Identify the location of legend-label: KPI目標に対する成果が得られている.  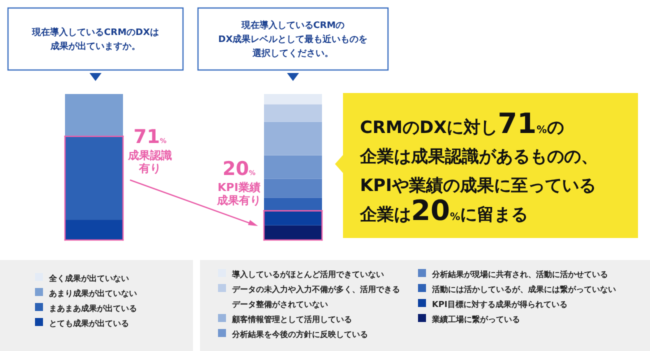
(500, 304).